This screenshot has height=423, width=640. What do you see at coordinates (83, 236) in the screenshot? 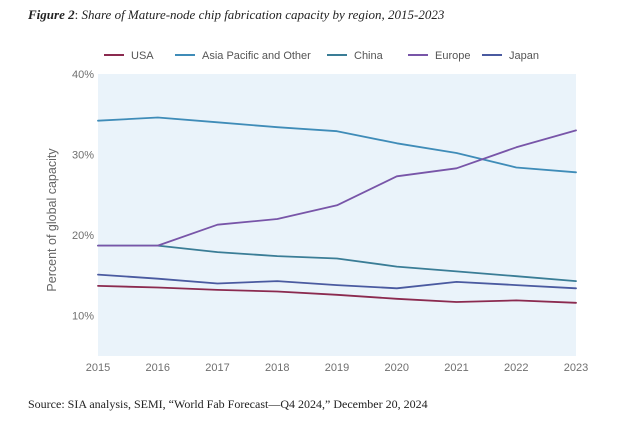
I see `y-tick-label: 20%` at bounding box center [83, 236].